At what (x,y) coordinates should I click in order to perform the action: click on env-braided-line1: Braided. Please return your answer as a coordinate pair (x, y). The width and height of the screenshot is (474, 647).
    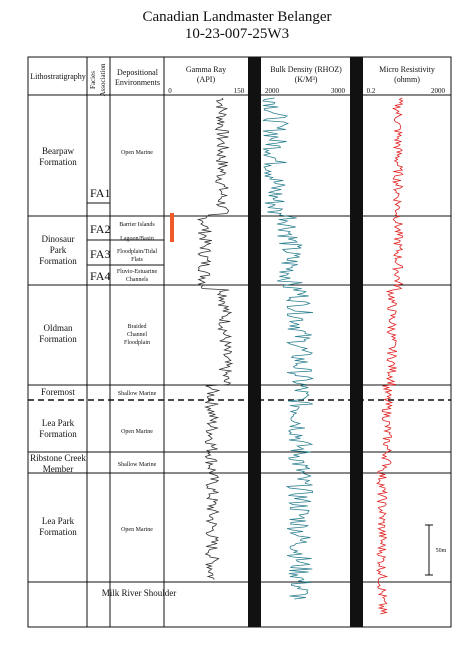
    Looking at the image, I should click on (137, 327).